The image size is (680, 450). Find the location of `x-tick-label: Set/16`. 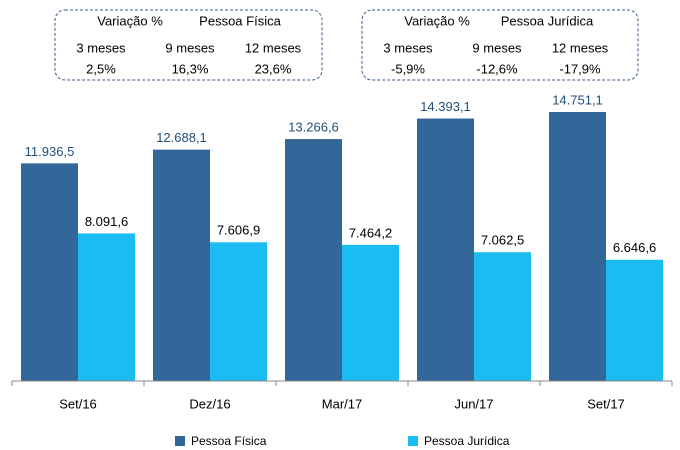

x-tick-label: Set/16 is located at coordinates (78, 403).